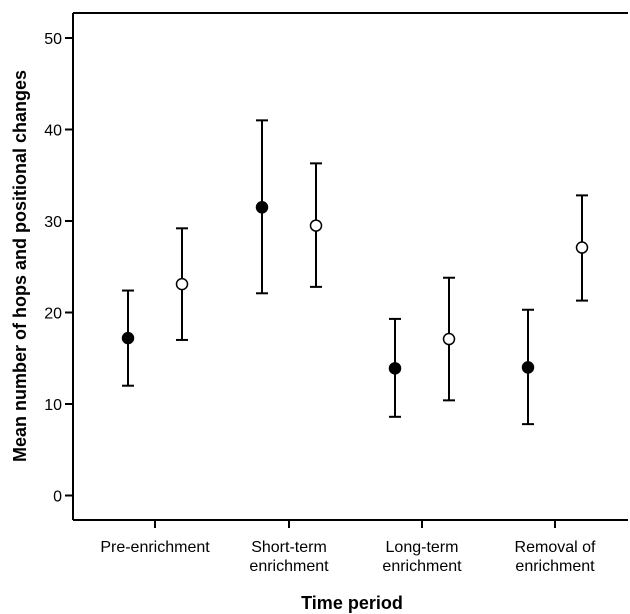 The height and width of the screenshot is (614, 630). Describe the element at coordinates (53, 222) in the screenshot. I see `y-tick-label: 30` at that location.